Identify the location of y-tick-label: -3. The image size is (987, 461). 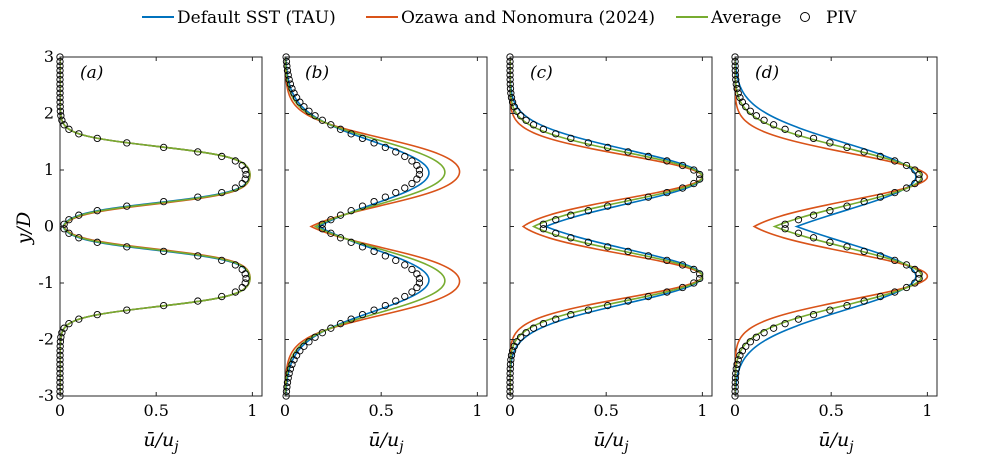
(46, 395).